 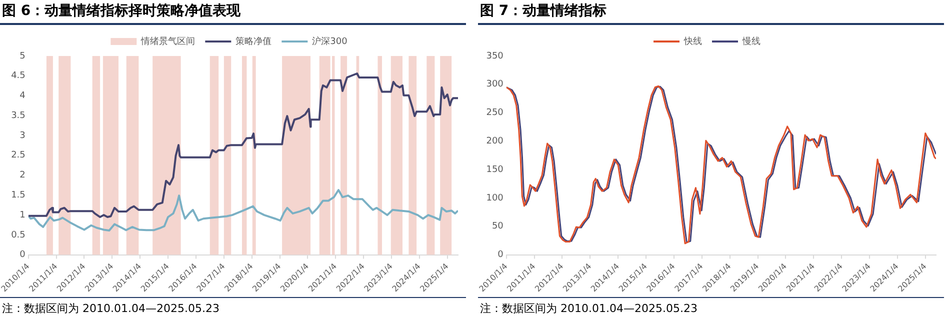 I want to click on chart-title: 图 6：动量情绪指标择时策略净值表现, so click(x=233, y=12).